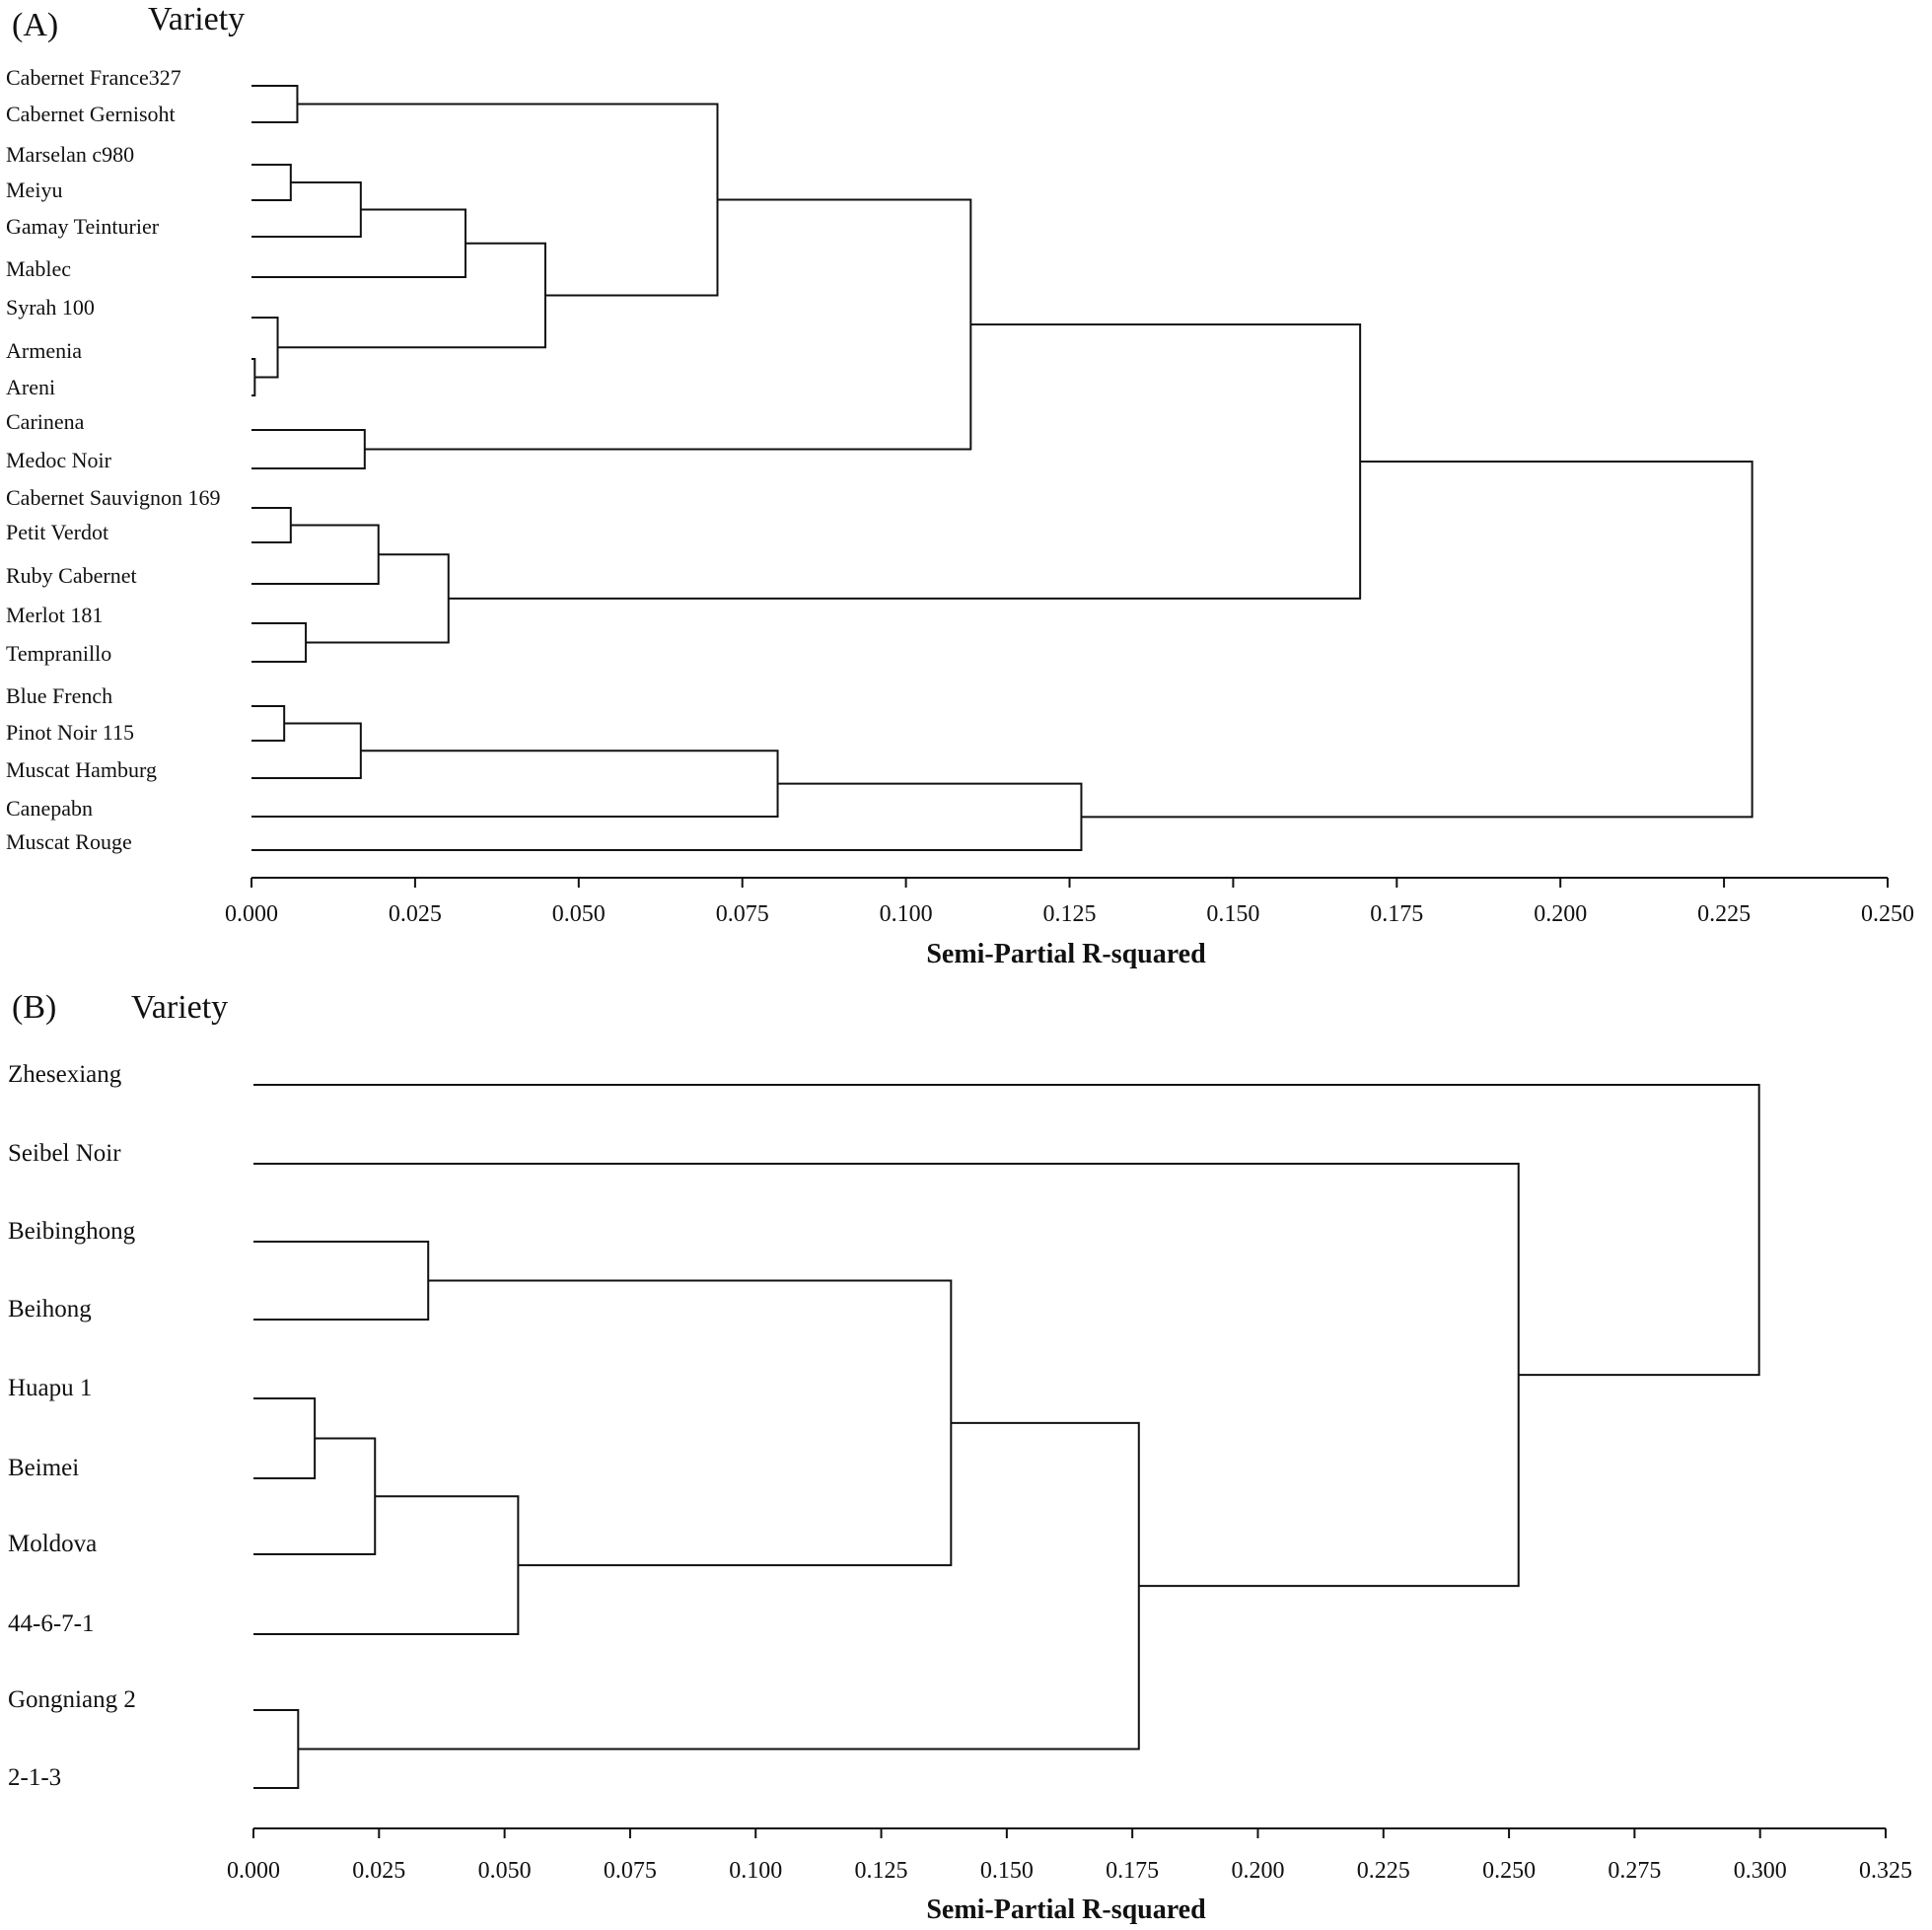  What do you see at coordinates (508, 200) in the screenshot?
I see `panel-a-merge-h` at bounding box center [508, 200].